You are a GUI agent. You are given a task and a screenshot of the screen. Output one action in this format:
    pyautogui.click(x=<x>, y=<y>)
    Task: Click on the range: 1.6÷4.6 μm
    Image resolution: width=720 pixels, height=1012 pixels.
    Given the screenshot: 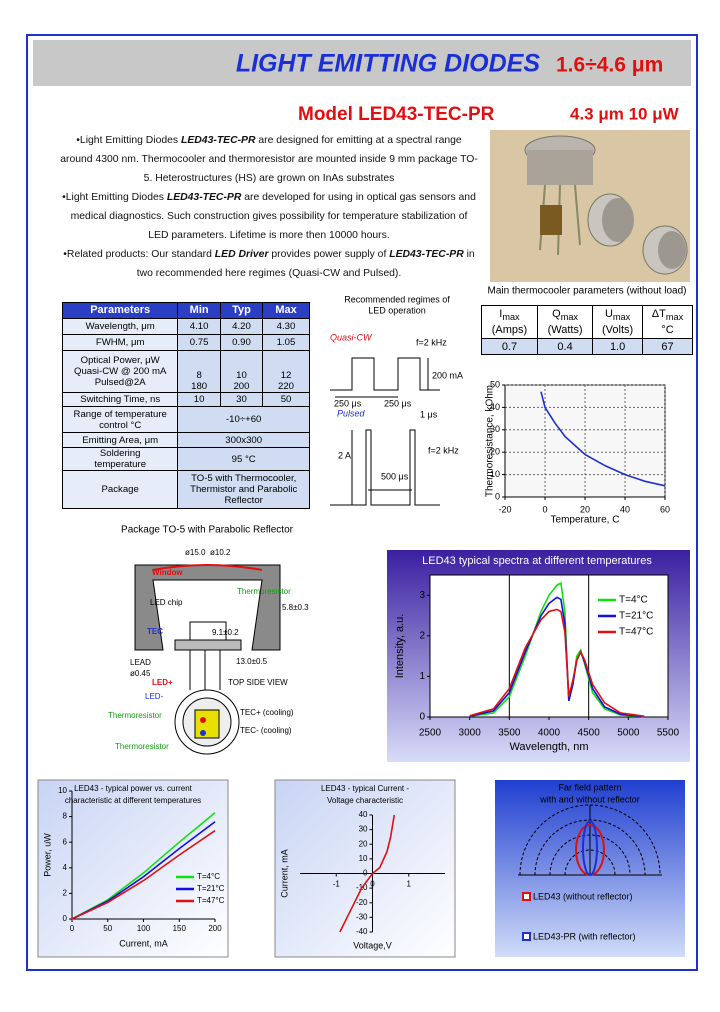 What is the action you would take?
    pyautogui.click(x=609, y=65)
    